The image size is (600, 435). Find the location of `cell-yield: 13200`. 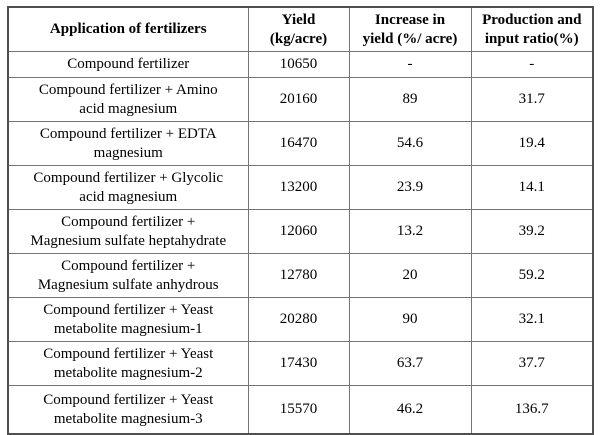

cell-yield: 13200 is located at coordinates (298, 187).